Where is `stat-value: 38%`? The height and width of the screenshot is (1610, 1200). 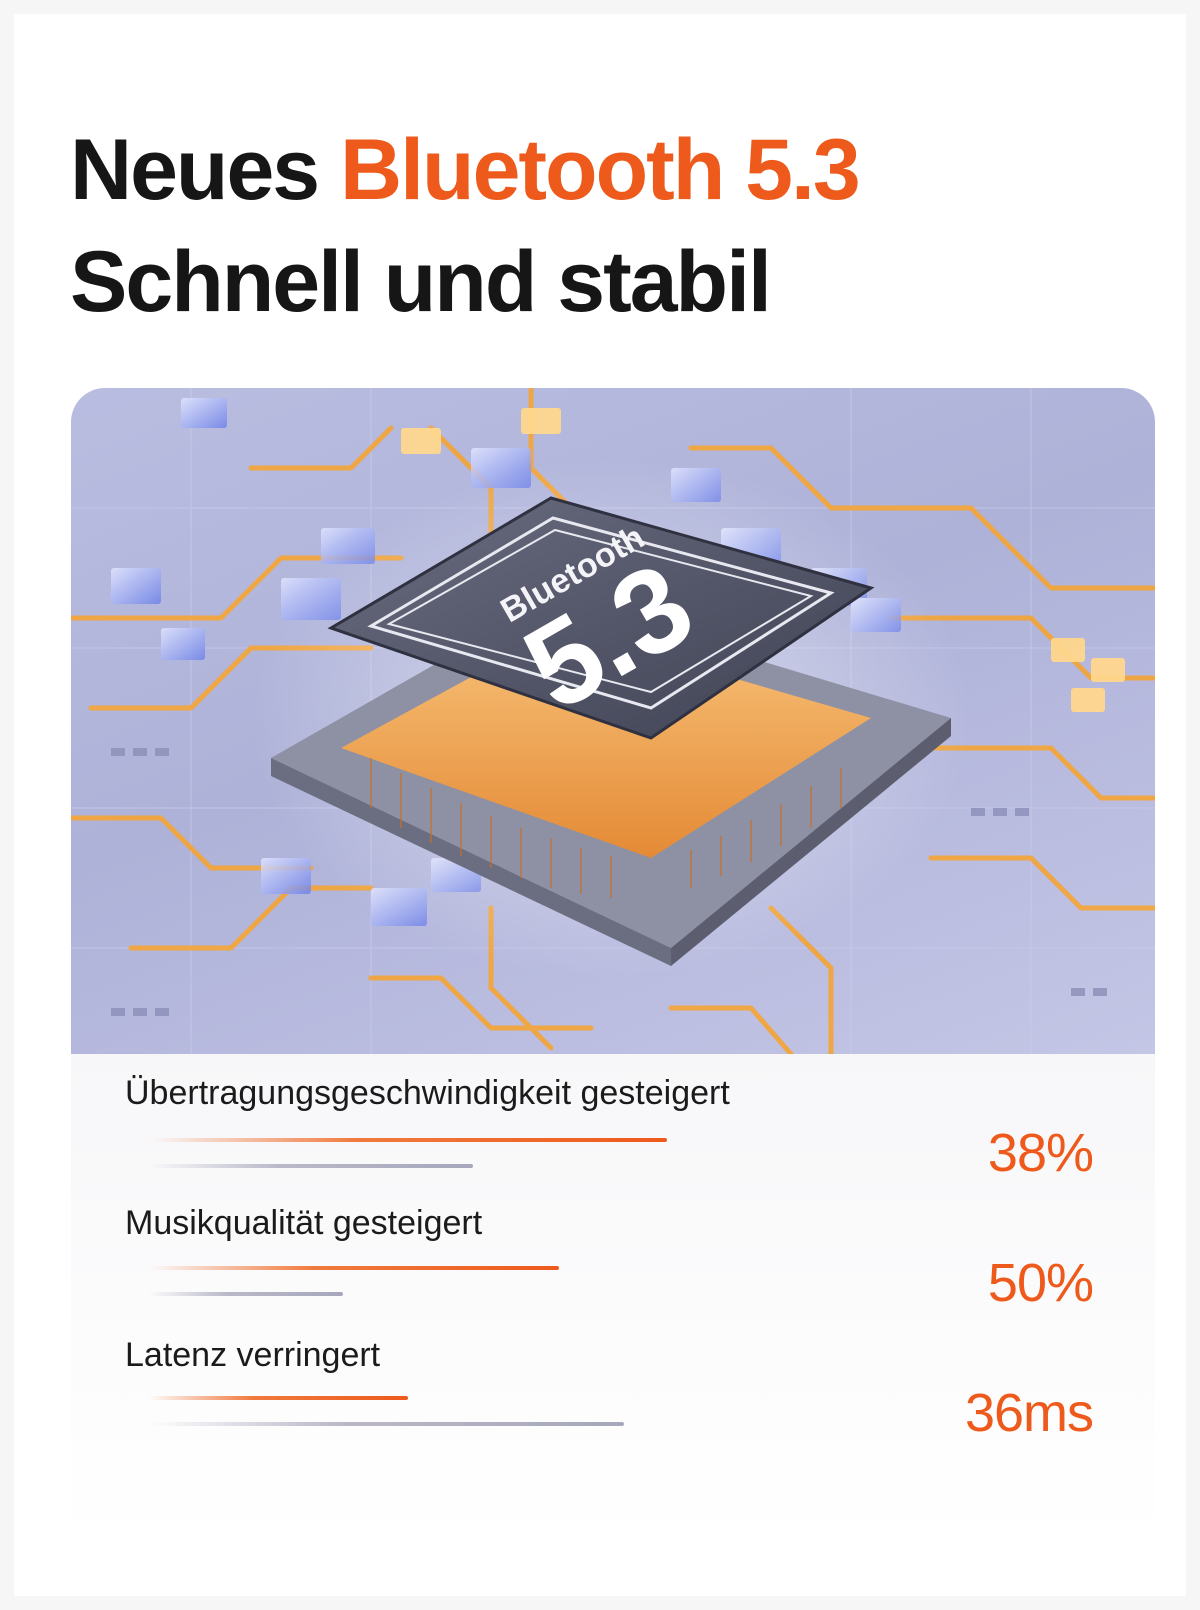
stat-value: 38% is located at coordinates (1040, 1153).